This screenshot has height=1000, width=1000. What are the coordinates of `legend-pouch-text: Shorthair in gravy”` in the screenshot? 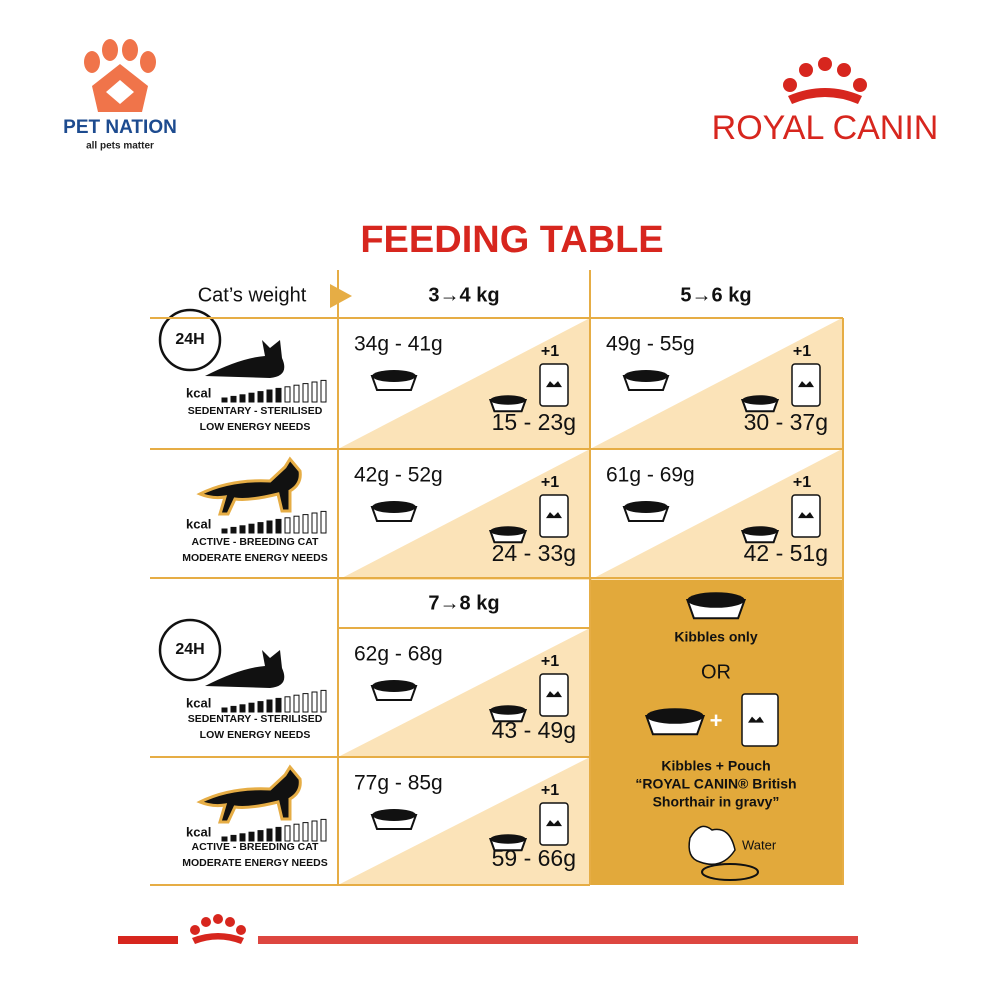 It's located at (716, 802).